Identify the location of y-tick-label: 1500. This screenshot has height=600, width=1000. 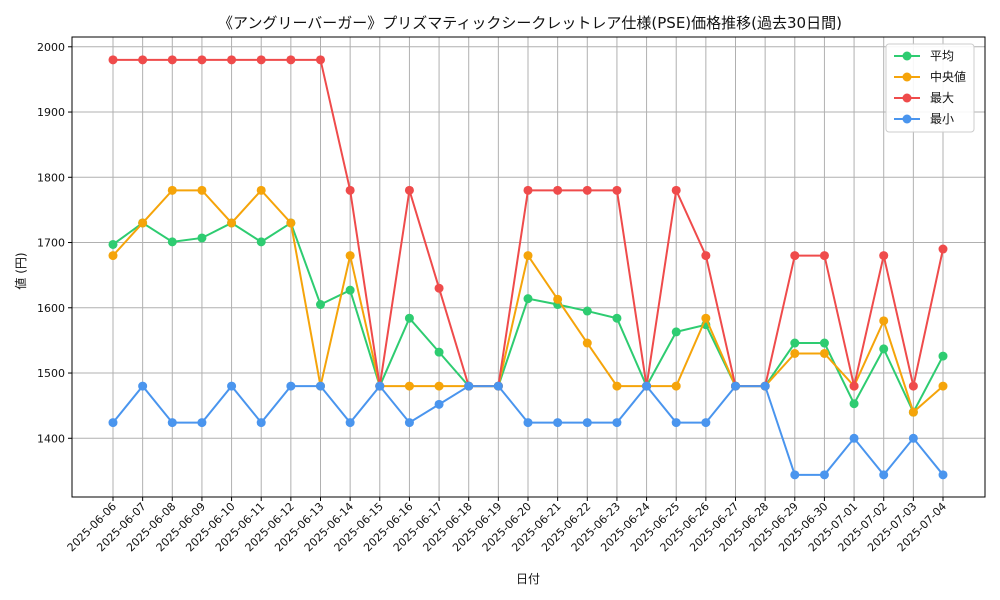
(51, 373).